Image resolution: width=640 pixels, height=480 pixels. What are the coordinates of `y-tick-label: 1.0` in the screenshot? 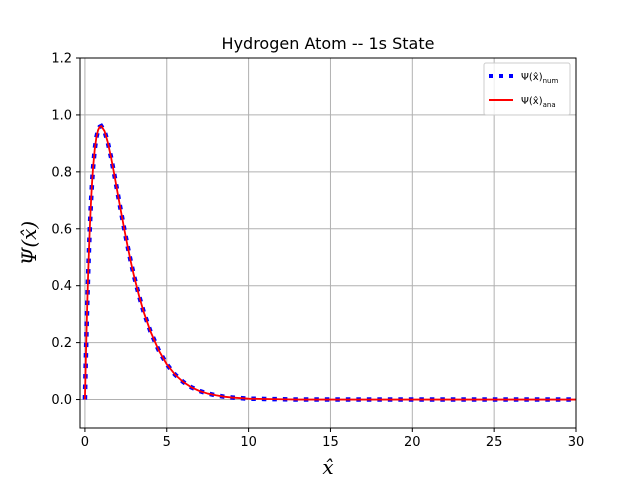 It's located at (61, 115).